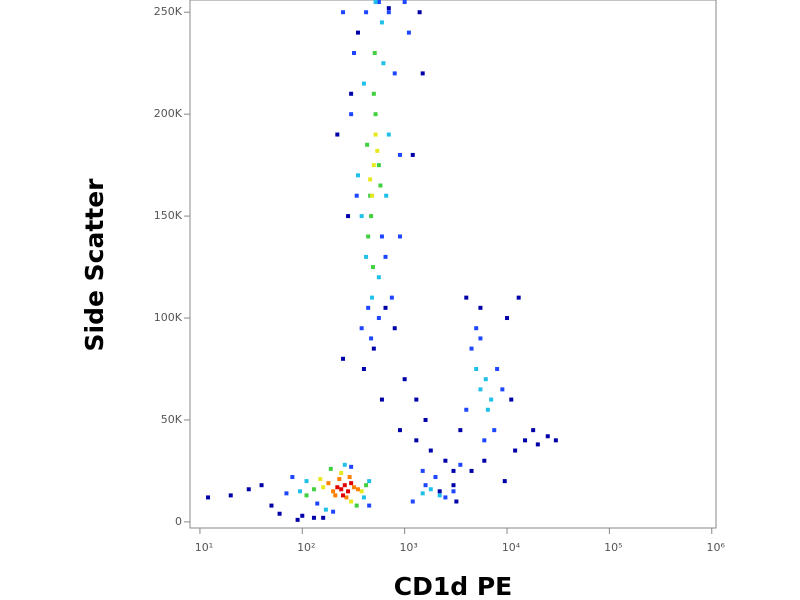 The image size is (800, 600). Describe the element at coordinates (168, 113) in the screenshot. I see `y-tick-label: 200K` at that location.